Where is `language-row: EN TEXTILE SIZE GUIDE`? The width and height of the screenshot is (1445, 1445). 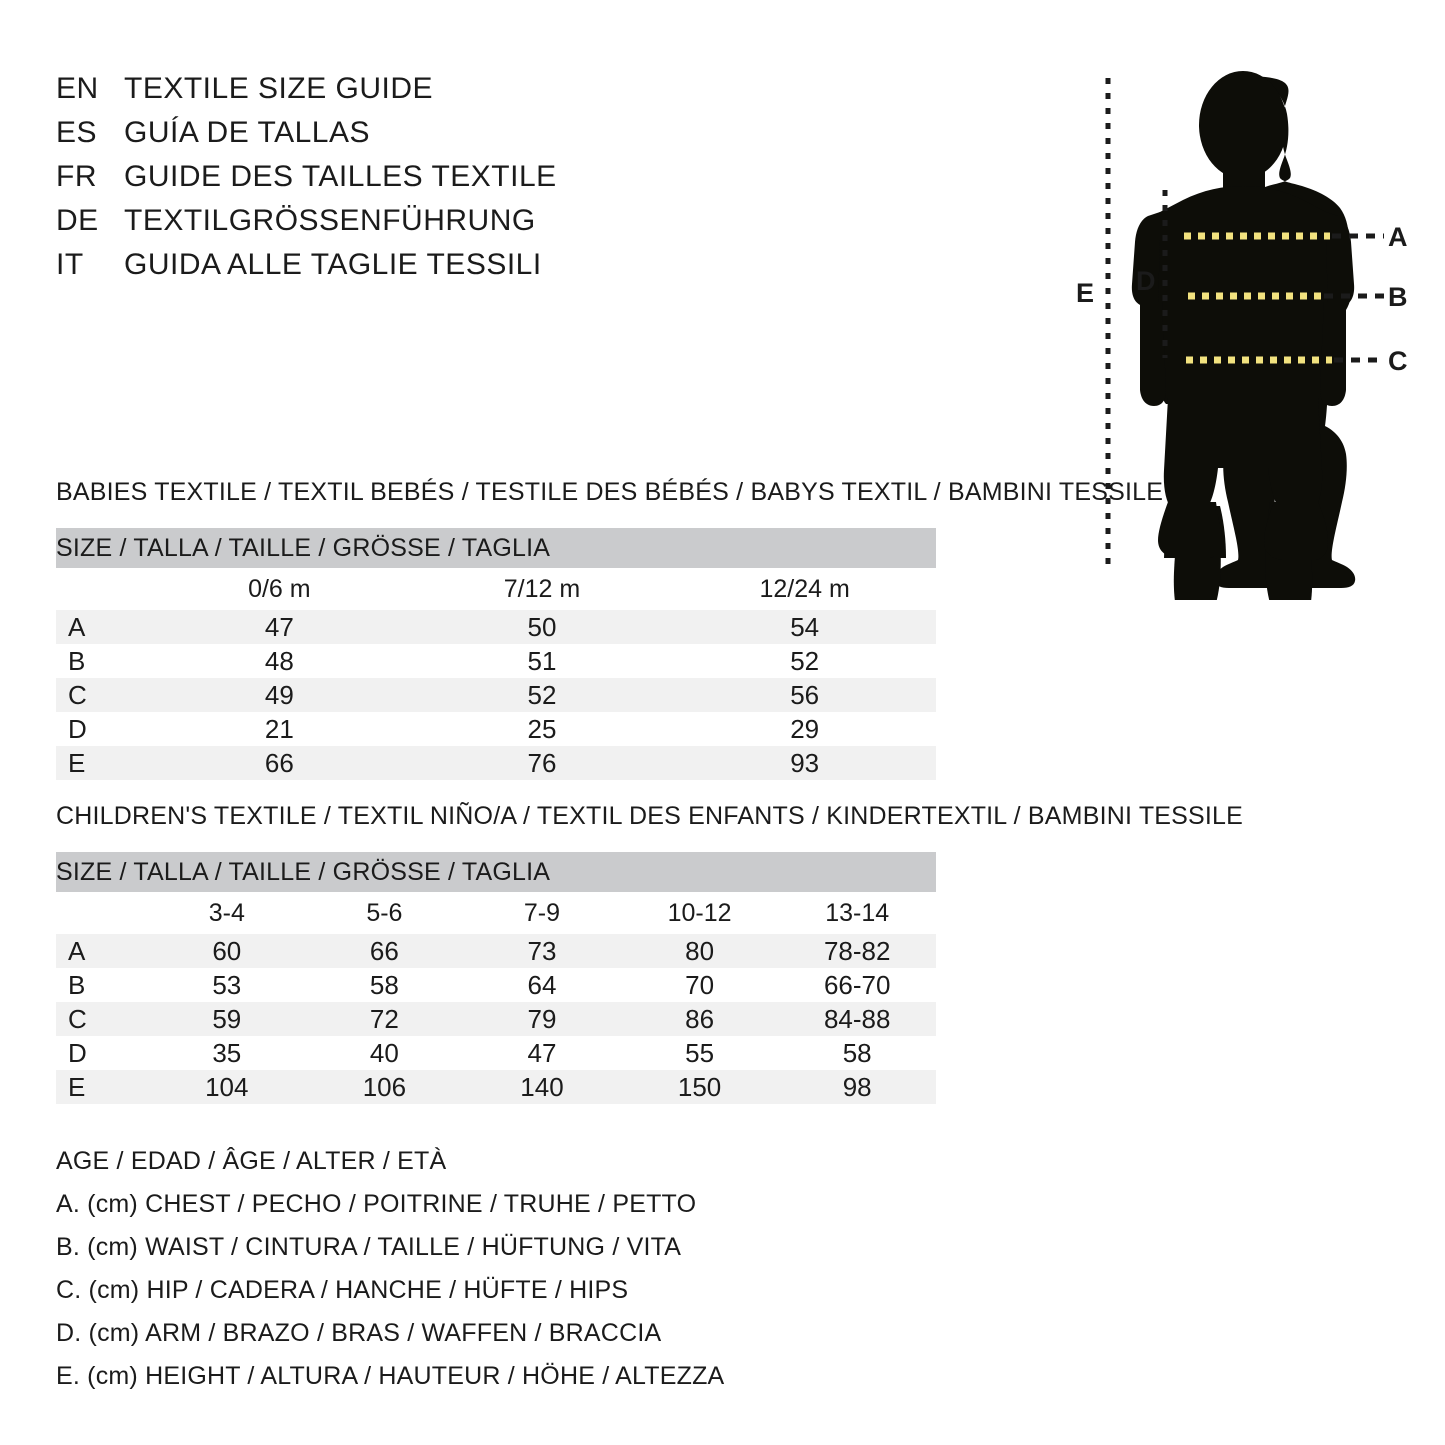 language-row: EN TEXTILE SIZE GUIDE is located at coordinates (306, 94).